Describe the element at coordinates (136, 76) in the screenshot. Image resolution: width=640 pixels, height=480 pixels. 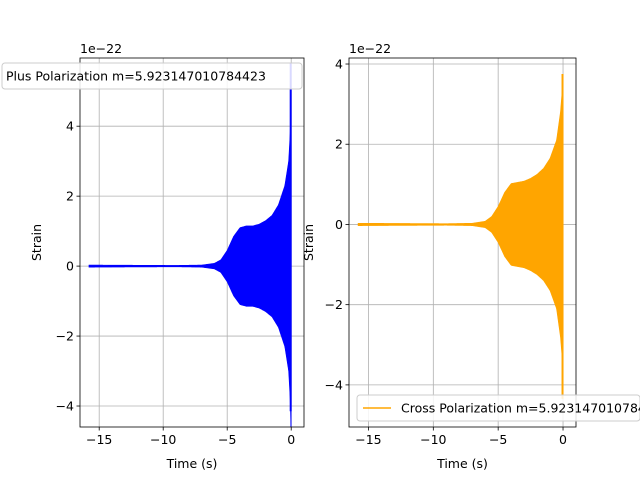
I see `legend-entry-label: Plus Polarization m=5.923147010784423` at that location.